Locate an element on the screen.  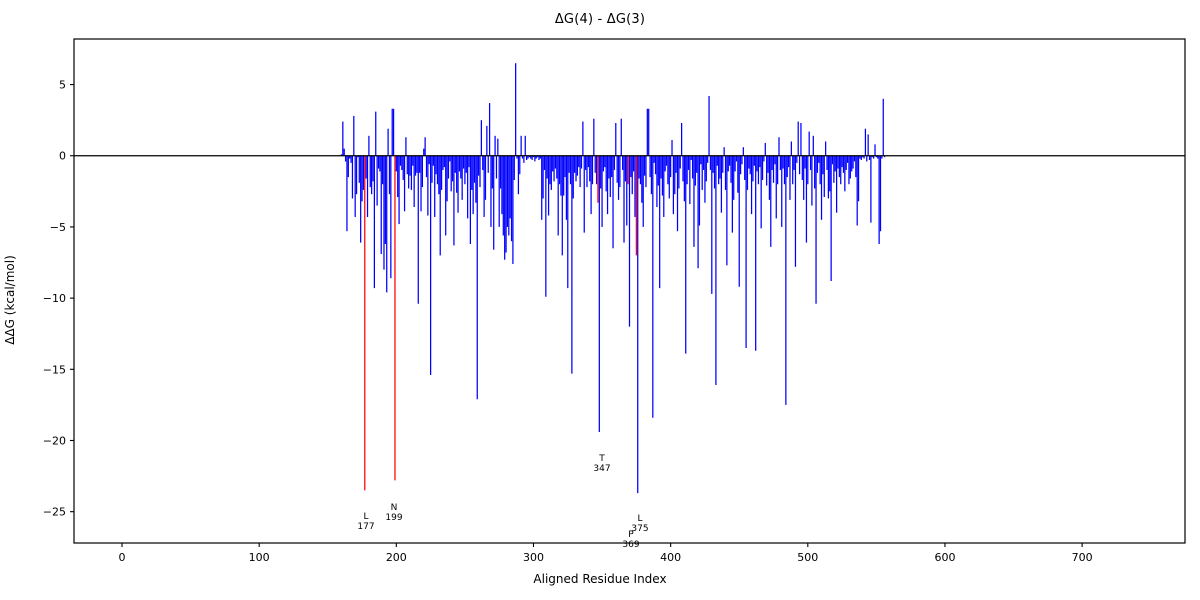
x-tick-label: 0 is located at coordinates (122, 557).